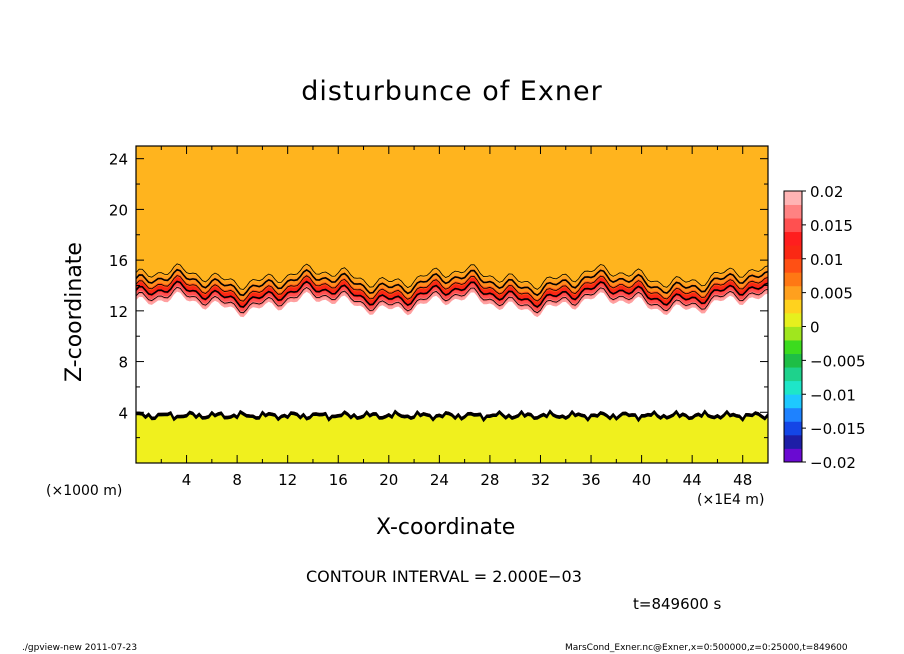 The image size is (904, 654). What do you see at coordinates (677, 604) in the screenshot?
I see `time-label: t=849600 s` at bounding box center [677, 604].